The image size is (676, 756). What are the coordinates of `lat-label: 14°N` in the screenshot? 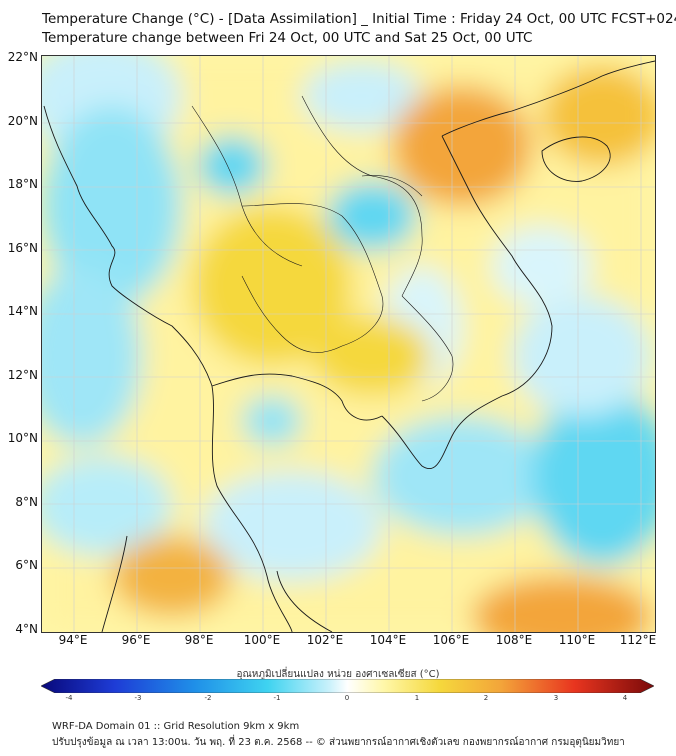 It's located at (22, 311).